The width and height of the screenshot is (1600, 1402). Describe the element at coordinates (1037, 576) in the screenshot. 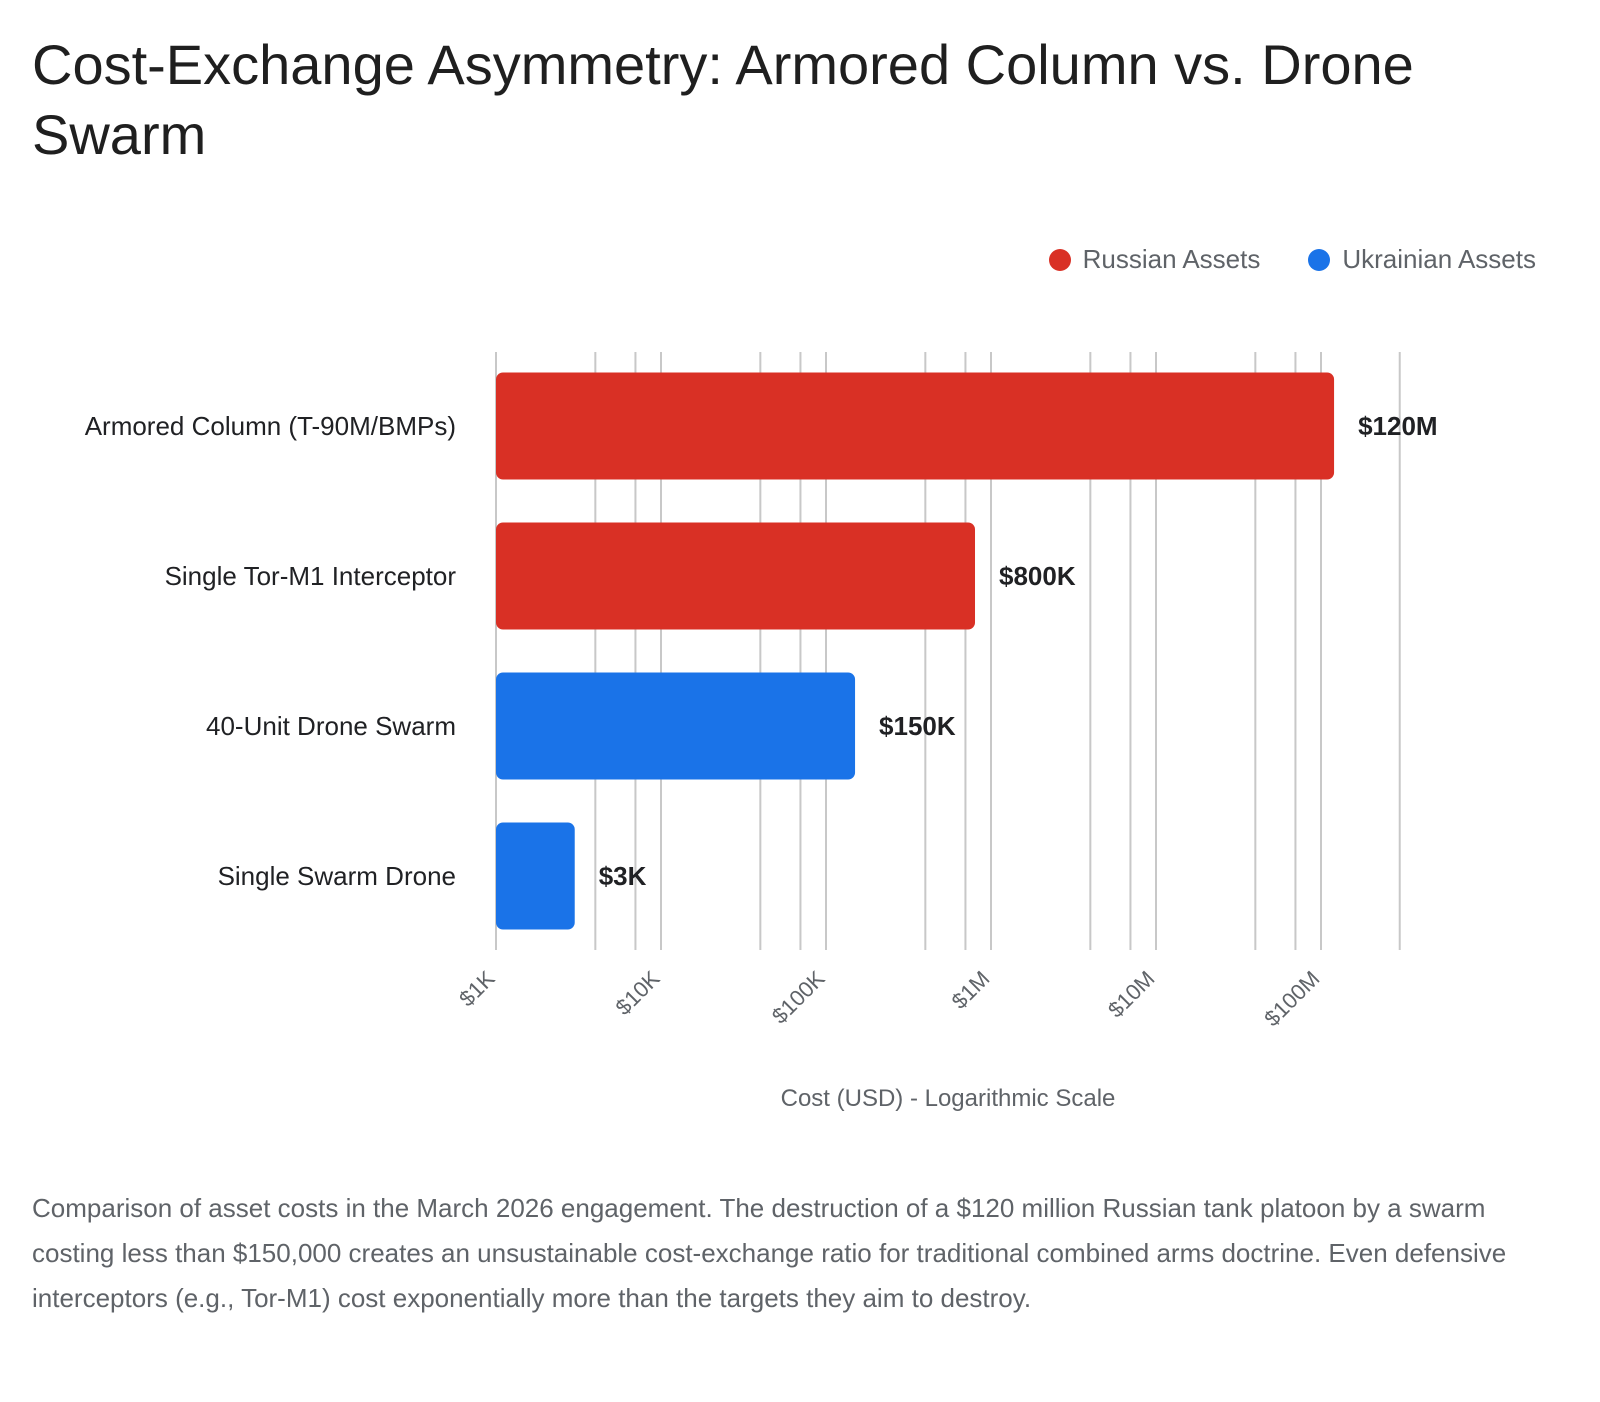

I see `data-label: $800K` at that location.